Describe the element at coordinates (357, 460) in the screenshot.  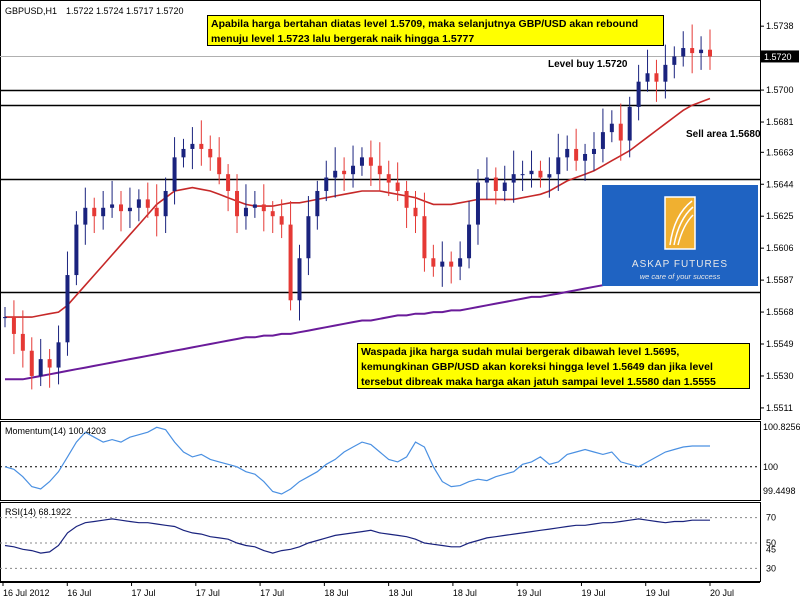
I see `momentum-line` at that location.